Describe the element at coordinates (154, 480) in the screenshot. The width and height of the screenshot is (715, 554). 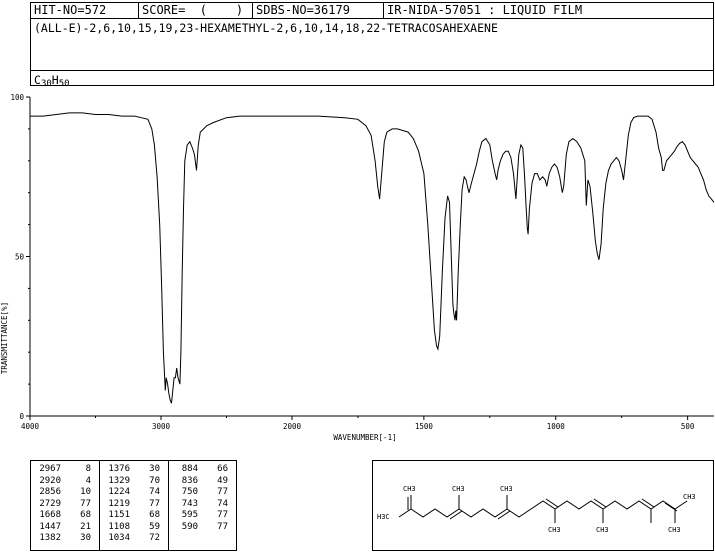
I see `peak-transmittance: 70` at that location.